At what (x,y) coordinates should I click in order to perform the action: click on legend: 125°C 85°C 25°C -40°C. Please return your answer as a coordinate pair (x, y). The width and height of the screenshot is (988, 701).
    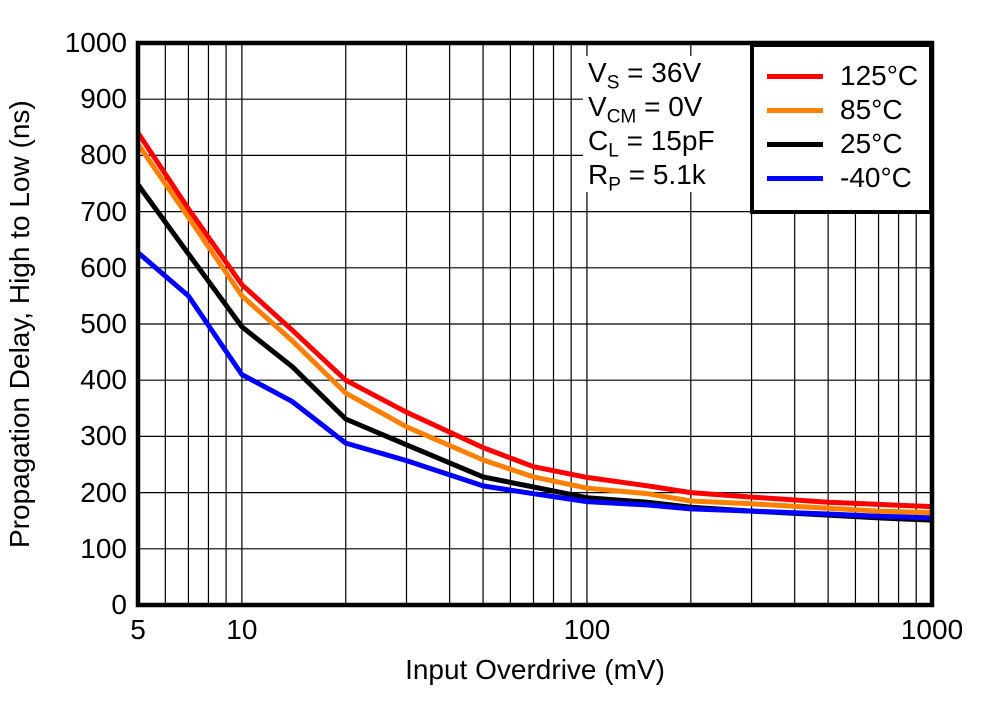
    Looking at the image, I should click on (841, 128).